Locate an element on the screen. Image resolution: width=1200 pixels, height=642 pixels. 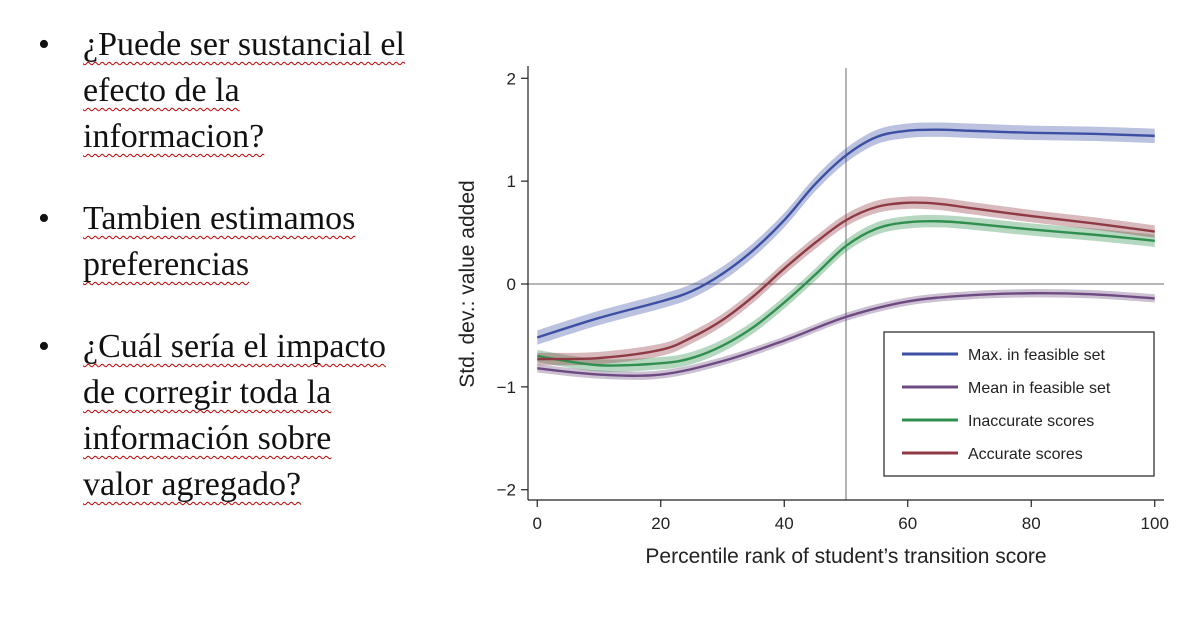
x-tick-label: 20 is located at coordinates (660, 523).